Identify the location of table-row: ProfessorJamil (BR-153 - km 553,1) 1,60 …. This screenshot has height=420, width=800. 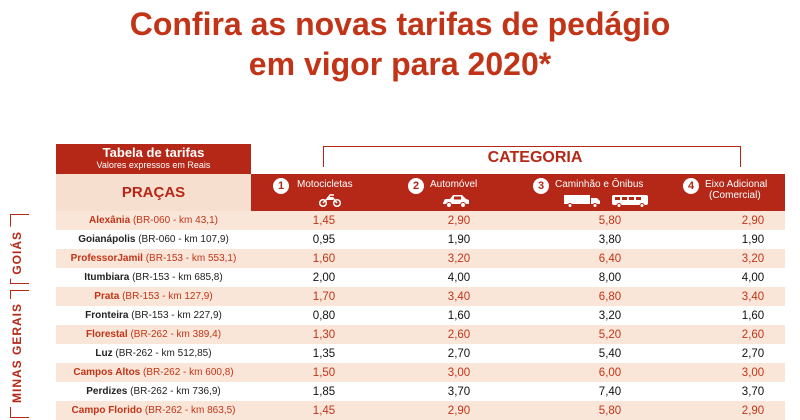
(420, 258).